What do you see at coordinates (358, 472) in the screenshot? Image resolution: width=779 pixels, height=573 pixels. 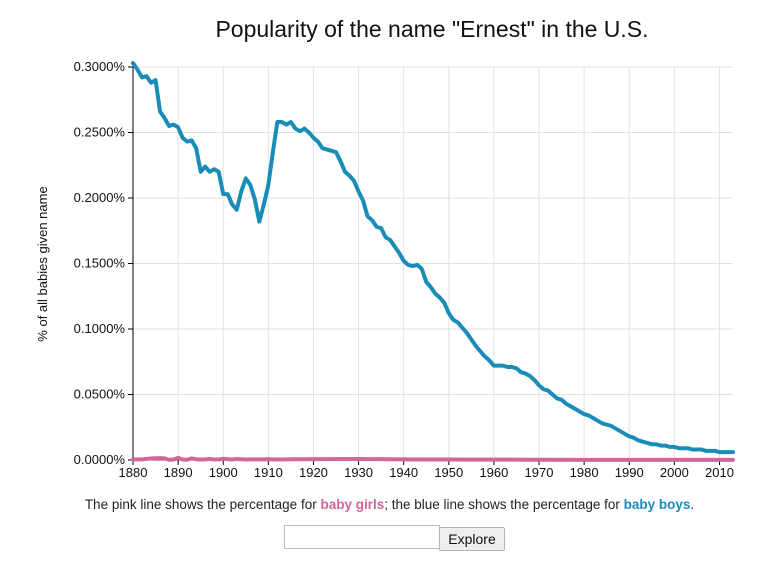 I see `x-tick-label: 1930` at bounding box center [358, 472].